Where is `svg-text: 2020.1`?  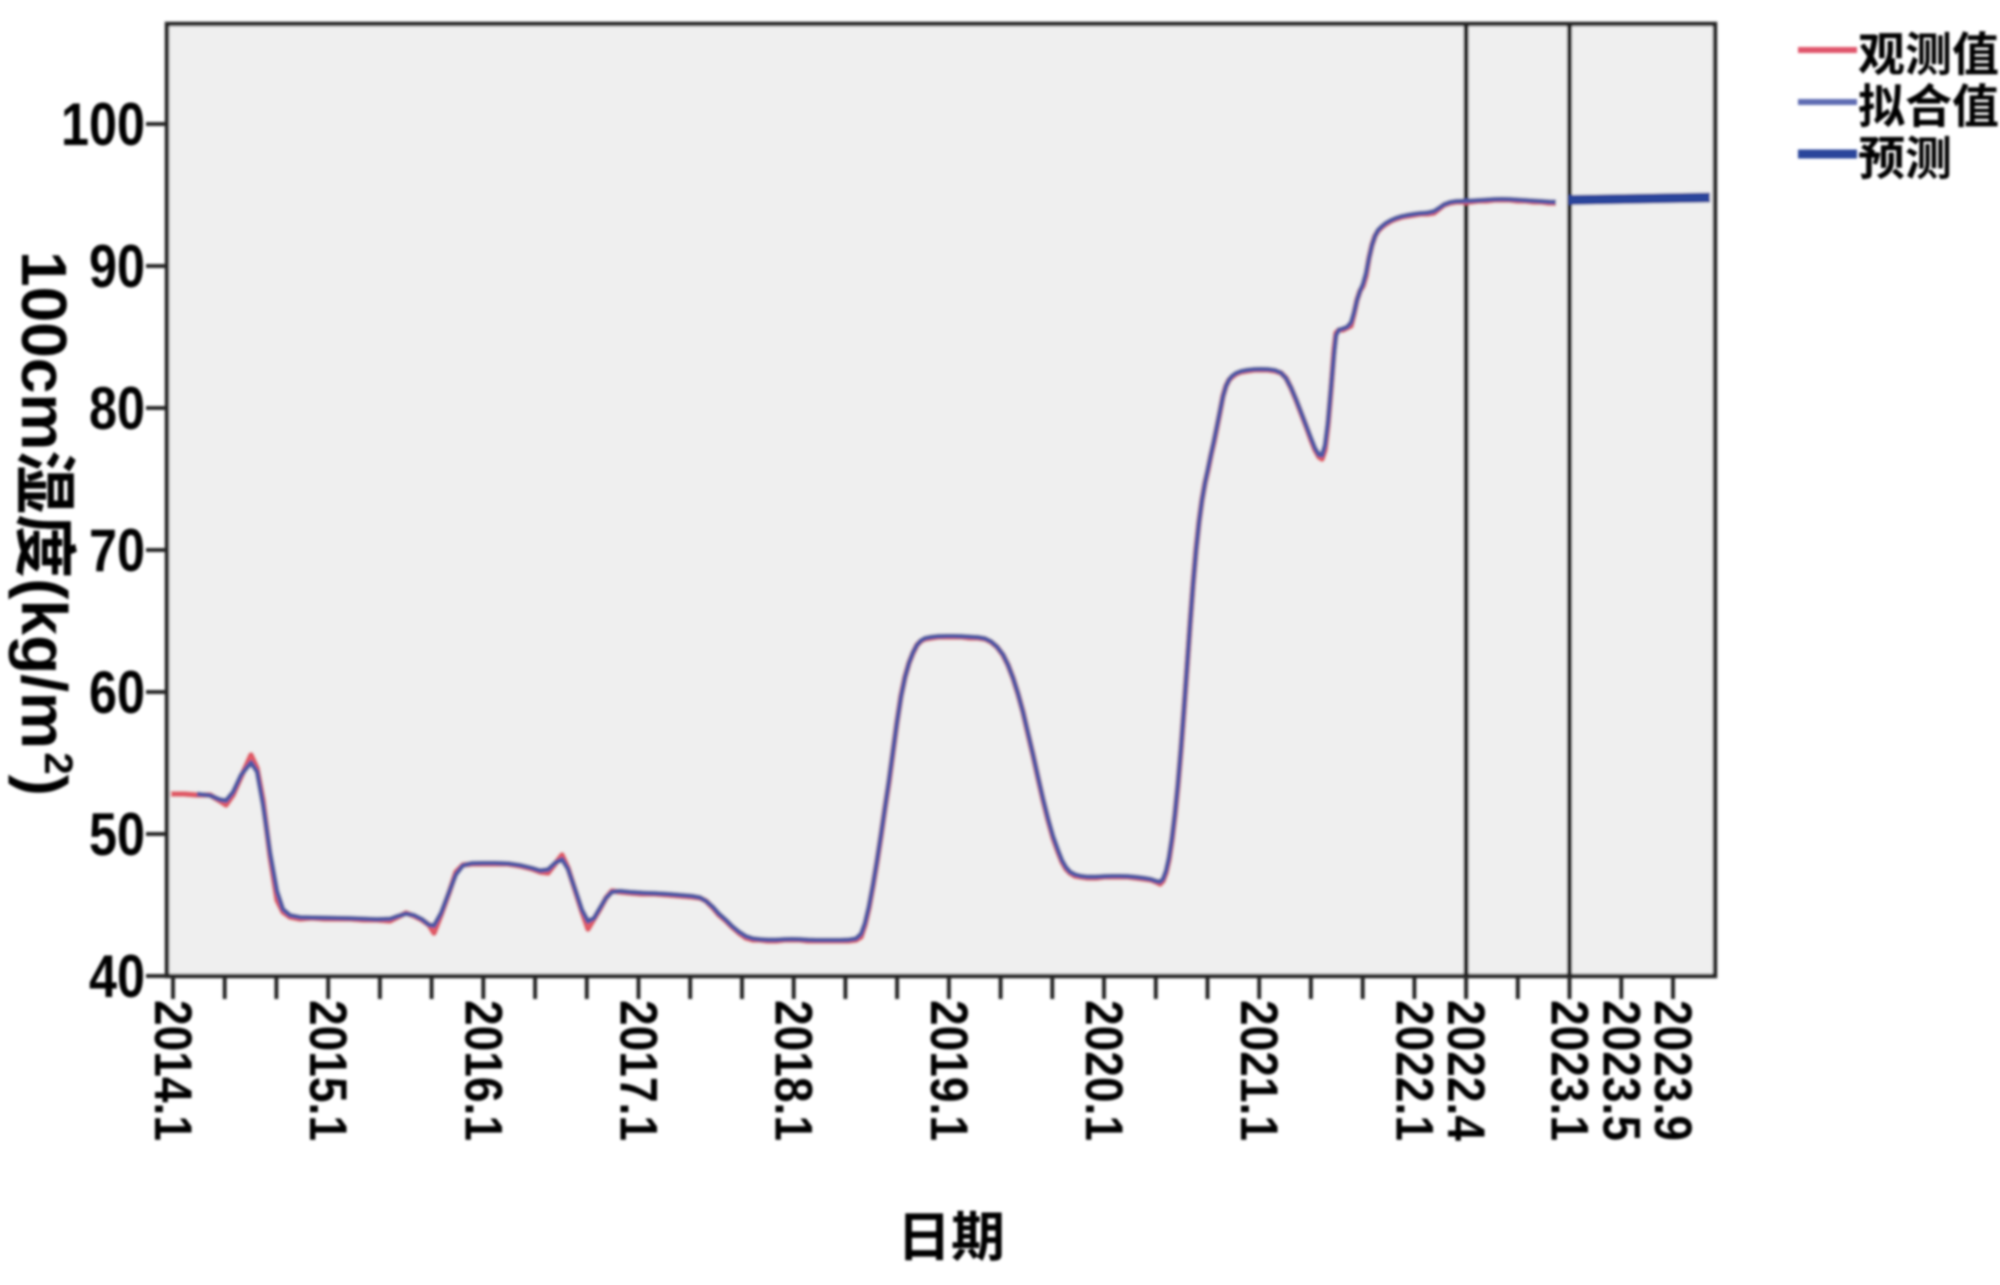
svg-text: 2020.1 is located at coordinates (1103, 1070).